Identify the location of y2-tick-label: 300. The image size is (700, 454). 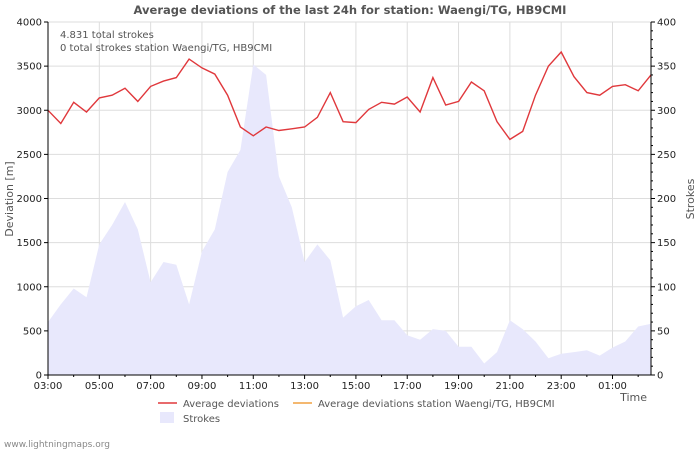
(666, 111).